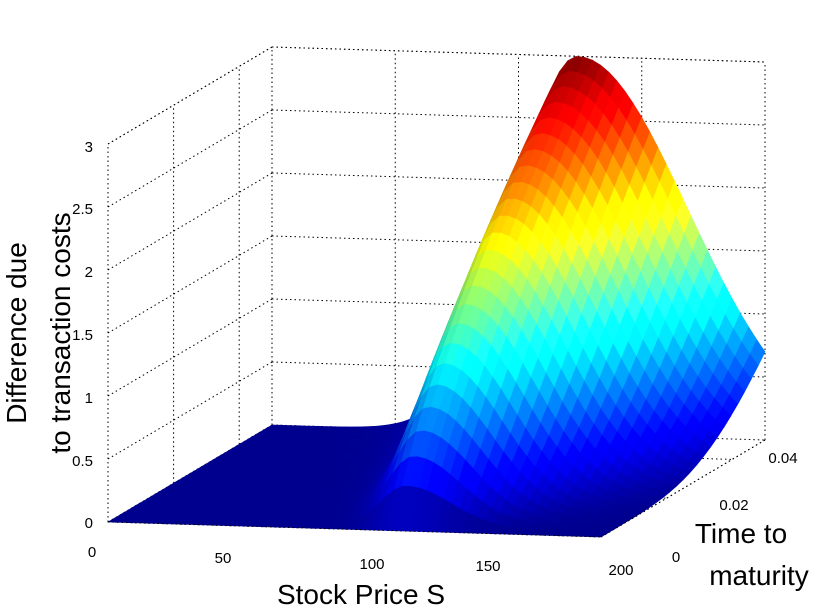 This screenshot has width=826, height=607. Describe the element at coordinates (733, 505) in the screenshot. I see `y-tick-label: 0.02` at that location.